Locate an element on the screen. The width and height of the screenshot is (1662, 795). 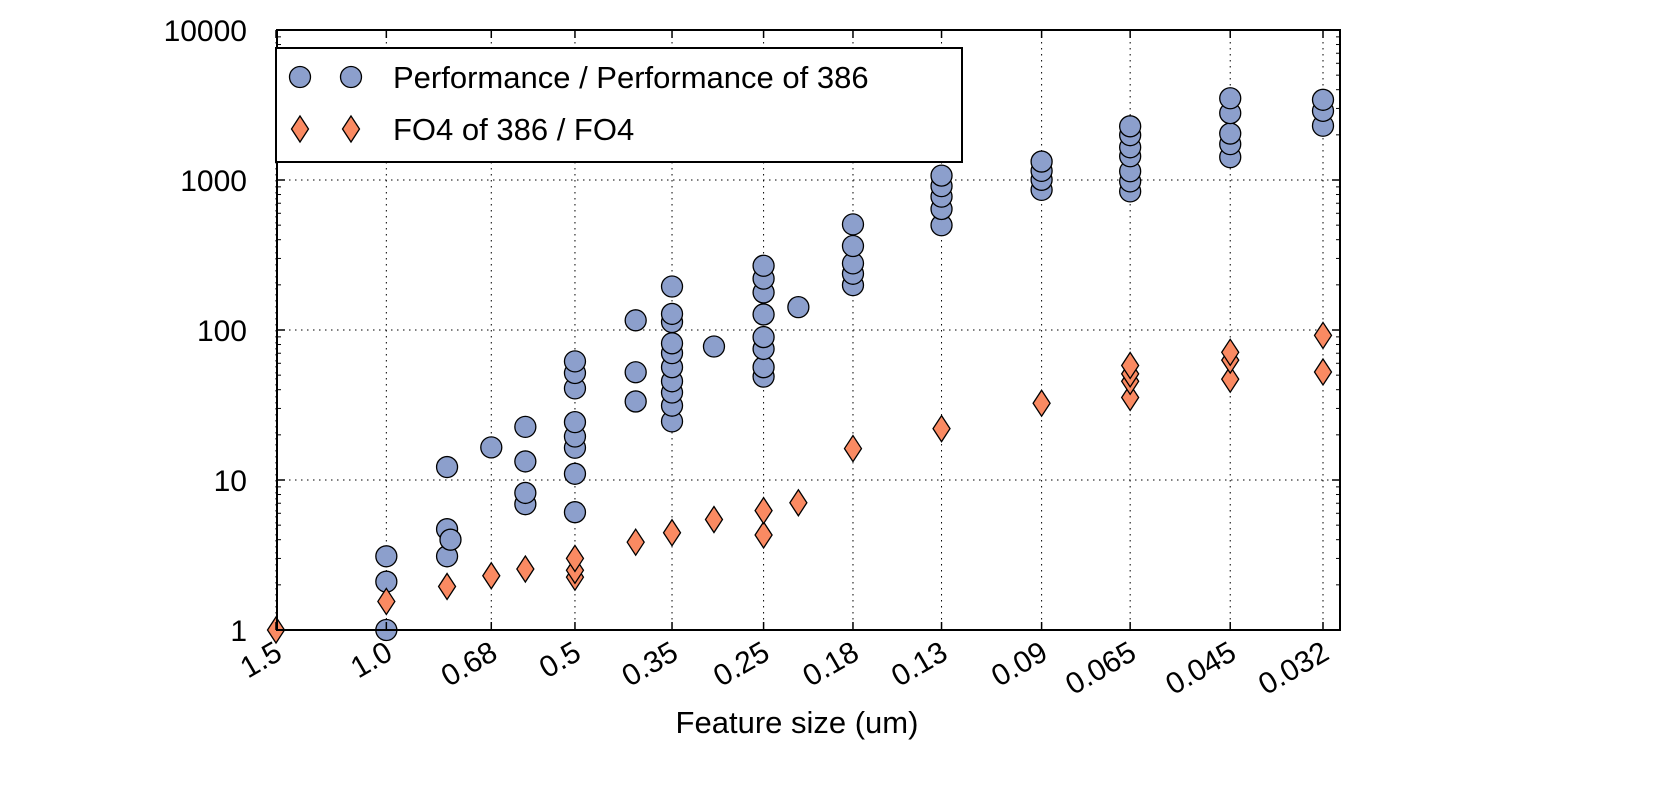
y-tick-label: 1 is located at coordinates (238, 631).